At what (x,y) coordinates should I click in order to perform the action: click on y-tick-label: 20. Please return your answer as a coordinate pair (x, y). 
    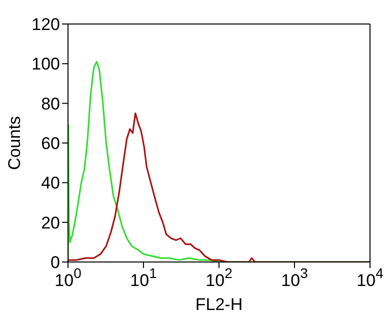
    Looking at the image, I should click on (50, 222).